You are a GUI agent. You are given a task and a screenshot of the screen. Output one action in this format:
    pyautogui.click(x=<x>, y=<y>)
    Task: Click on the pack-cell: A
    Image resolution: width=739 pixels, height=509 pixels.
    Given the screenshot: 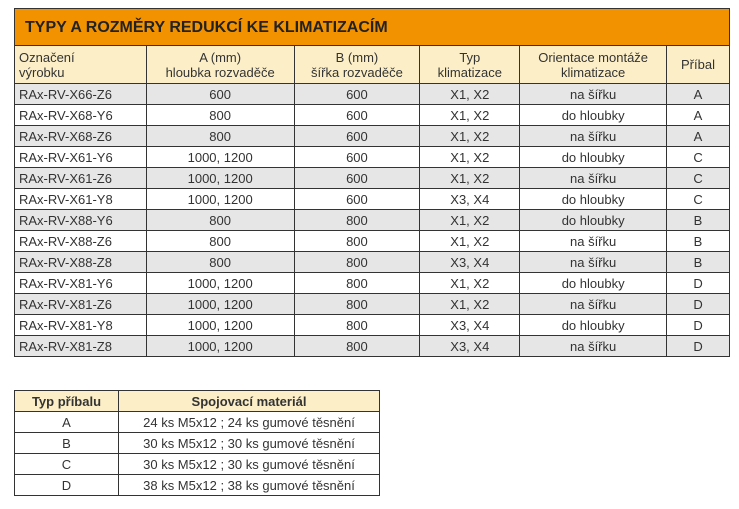 What is the action you would take?
    pyautogui.click(x=66, y=422)
    